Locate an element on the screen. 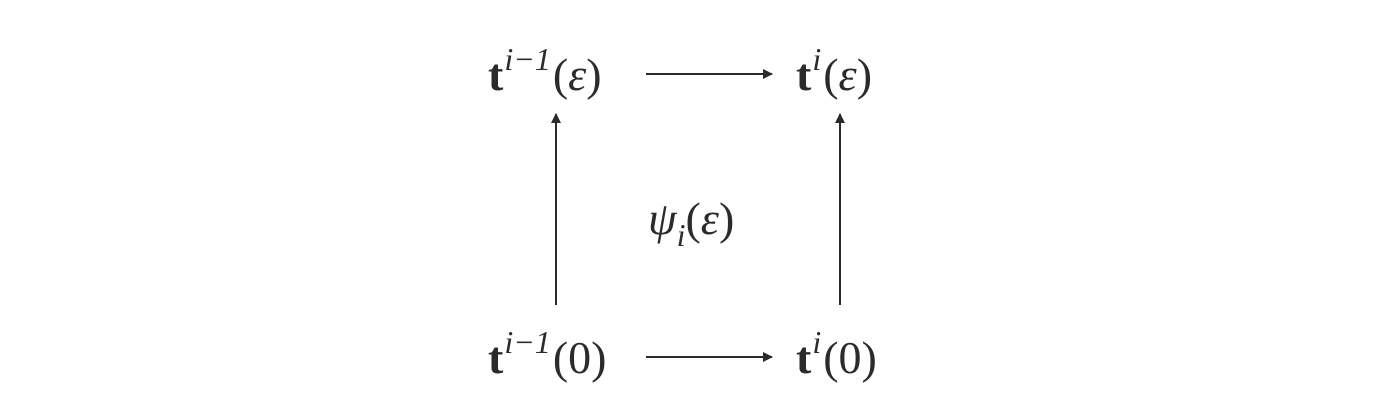 This screenshot has width=1378, height=418. center-label: ψi(ε) is located at coordinates (691, 222).